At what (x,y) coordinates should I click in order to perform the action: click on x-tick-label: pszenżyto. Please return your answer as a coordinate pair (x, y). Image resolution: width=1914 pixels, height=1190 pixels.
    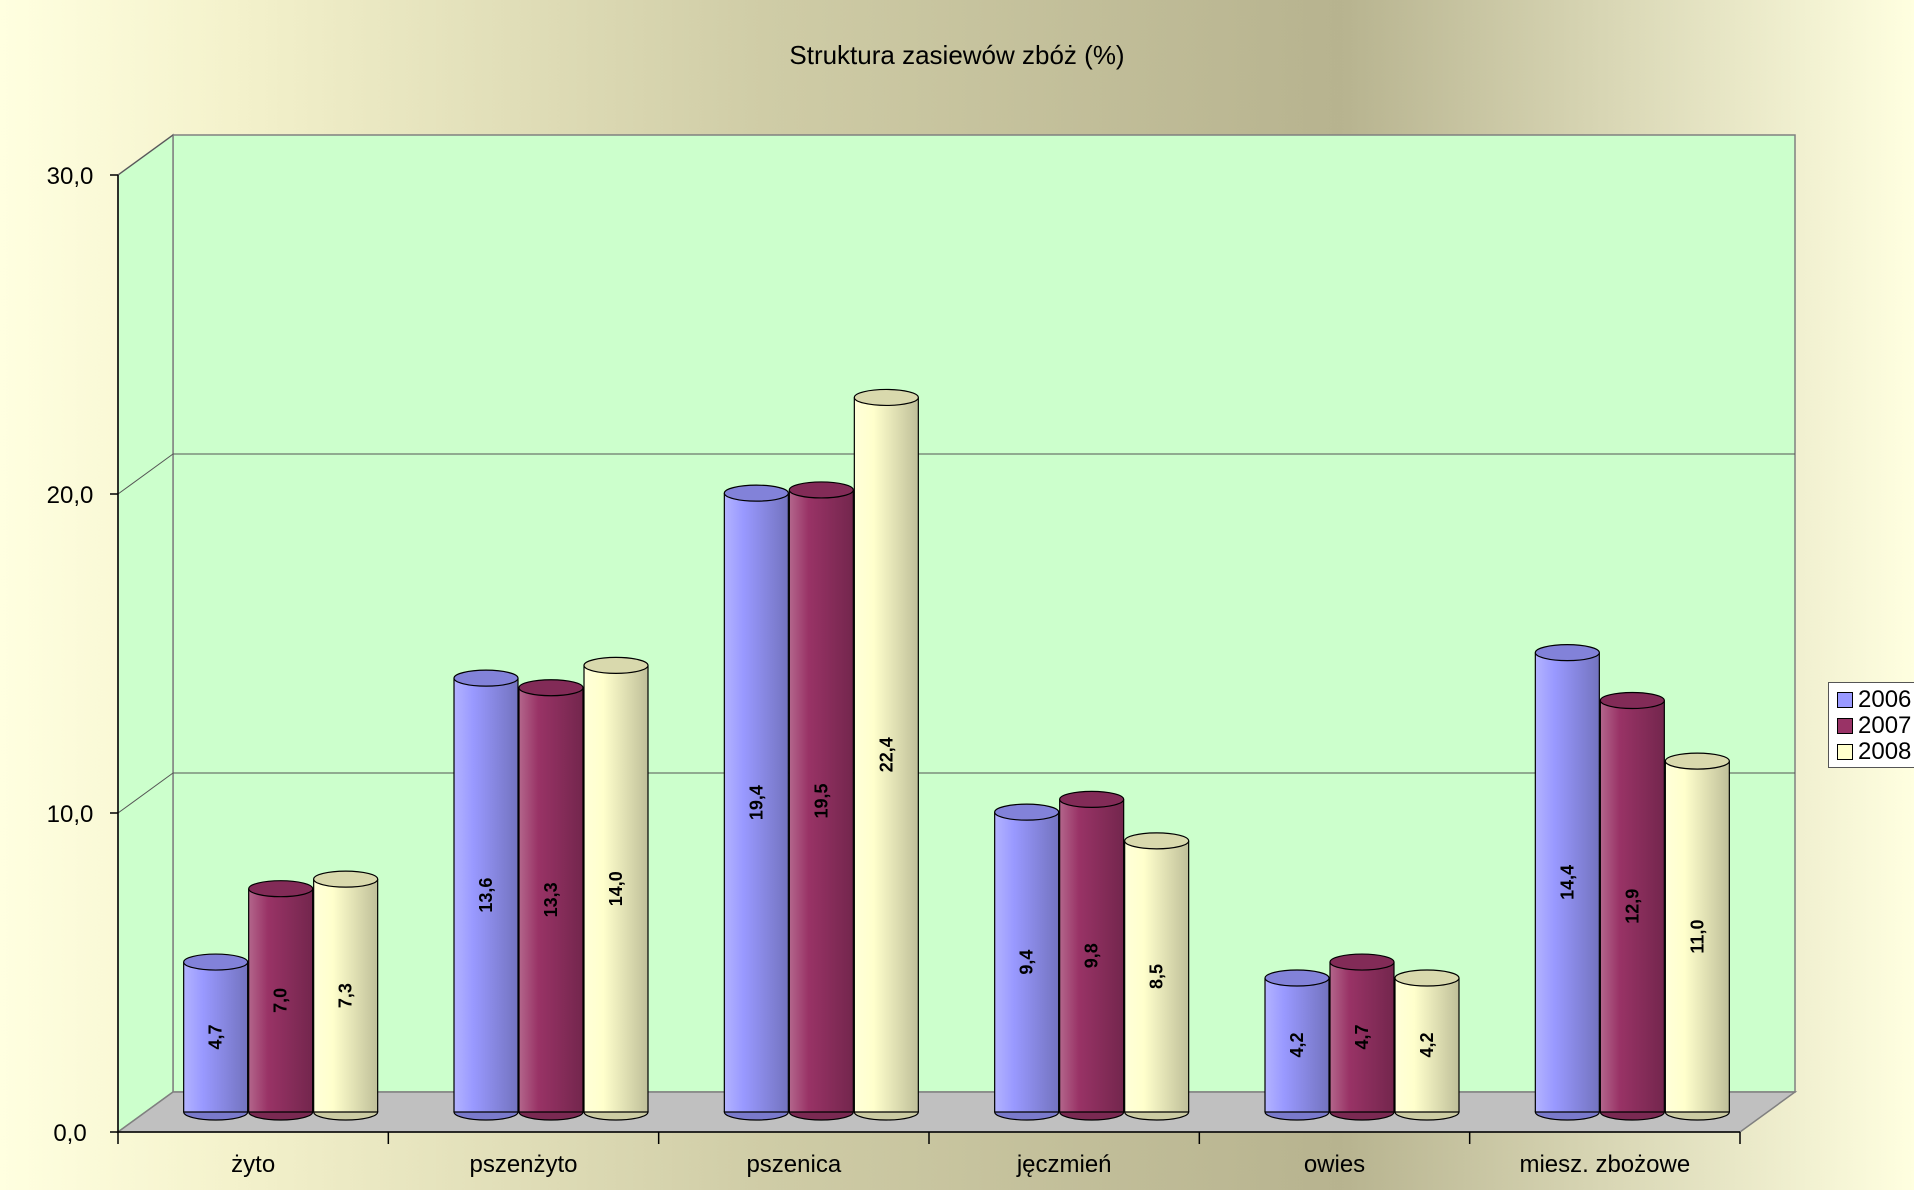
    Looking at the image, I should click on (523, 1164).